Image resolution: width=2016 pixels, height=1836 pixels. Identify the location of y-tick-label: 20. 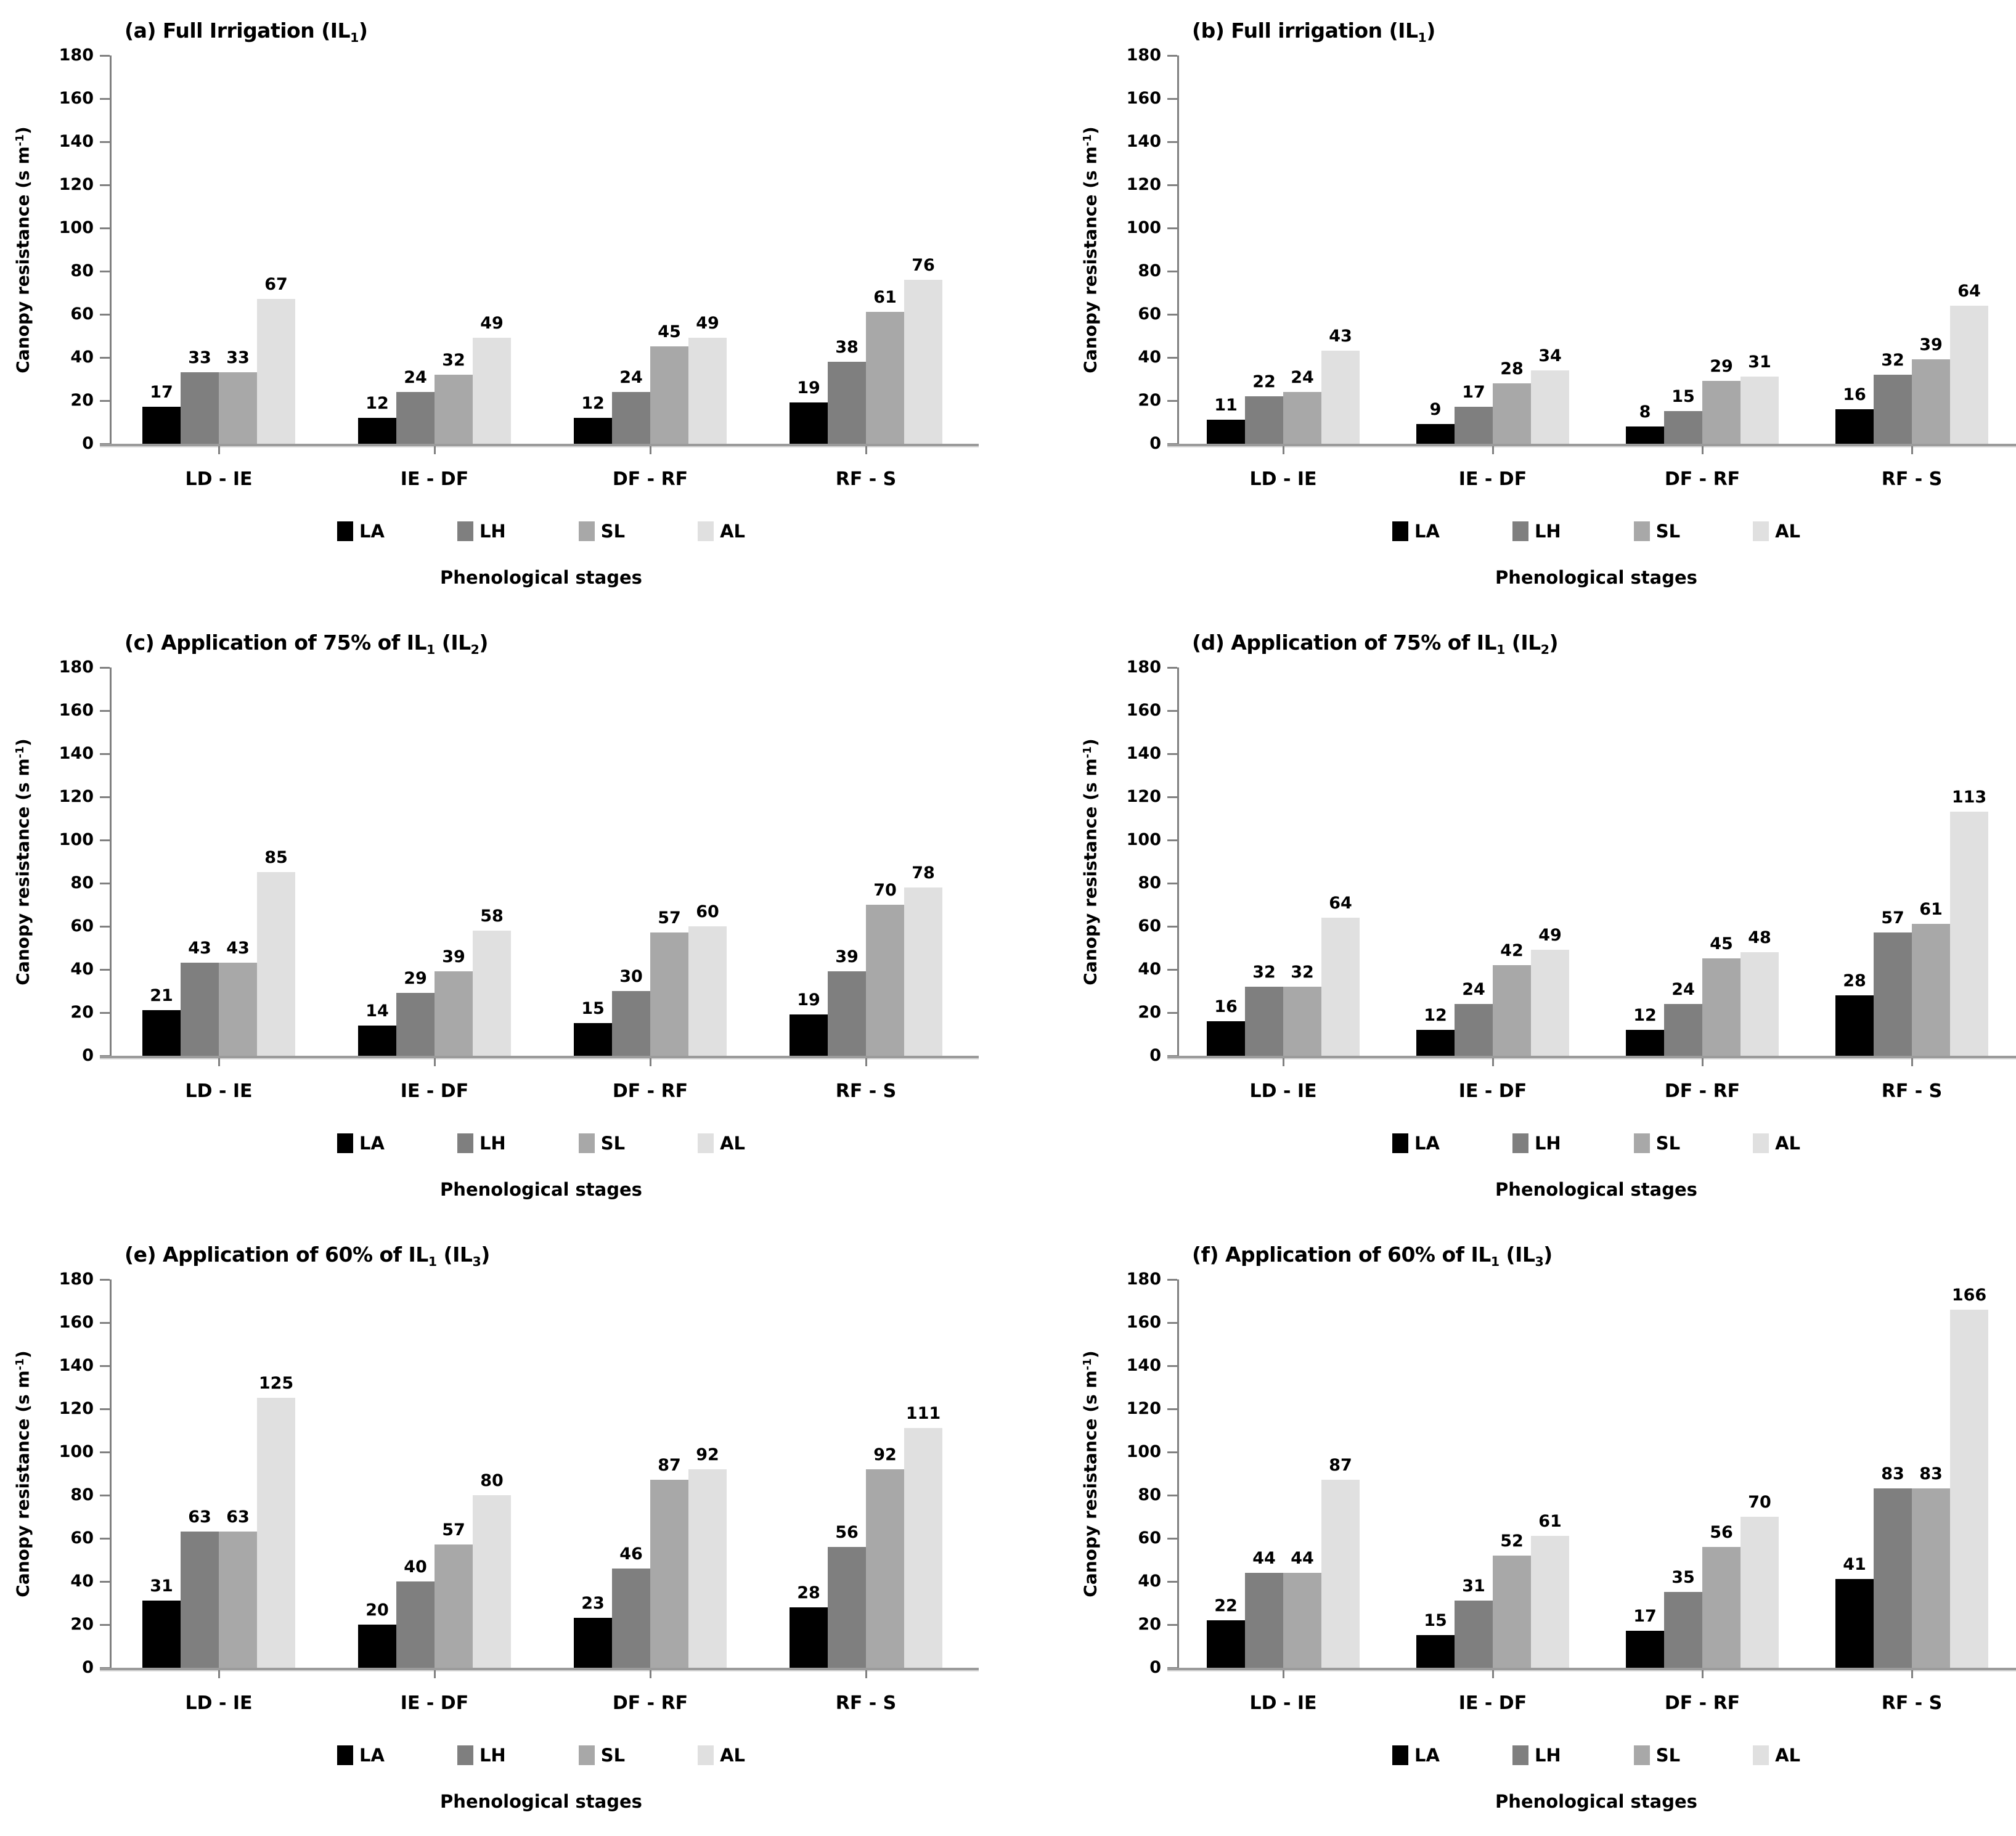
(82, 400).